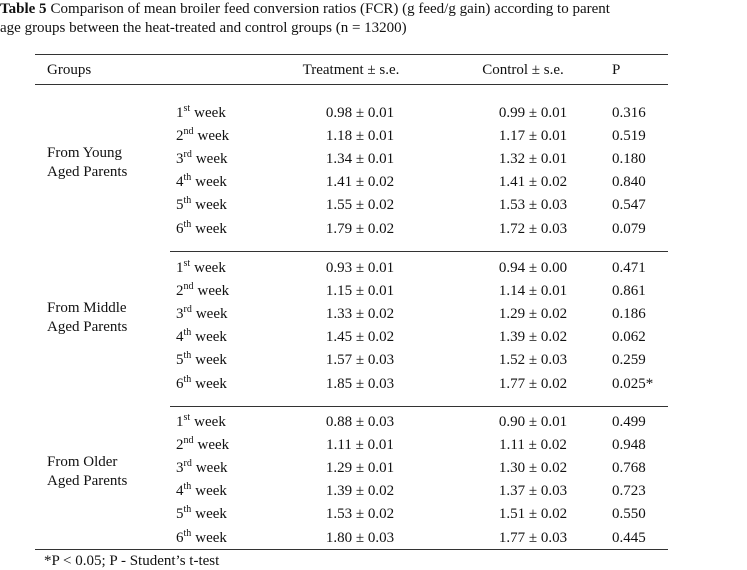 This screenshot has width=747, height=570. Describe the element at coordinates (360, 514) in the screenshot. I see `treatment-cell: 1.53 ± 0.02` at that location.